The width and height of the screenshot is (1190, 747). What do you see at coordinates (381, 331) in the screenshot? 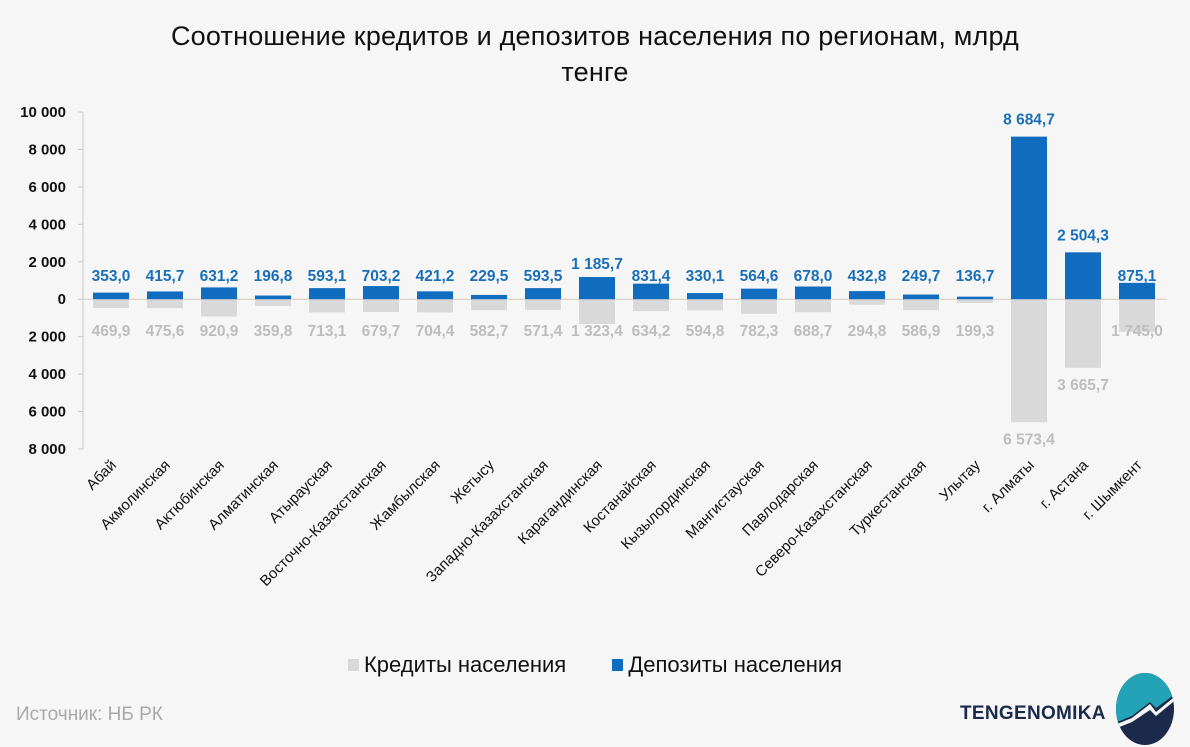
I see `credit-value-label: 679,7` at bounding box center [381, 331].